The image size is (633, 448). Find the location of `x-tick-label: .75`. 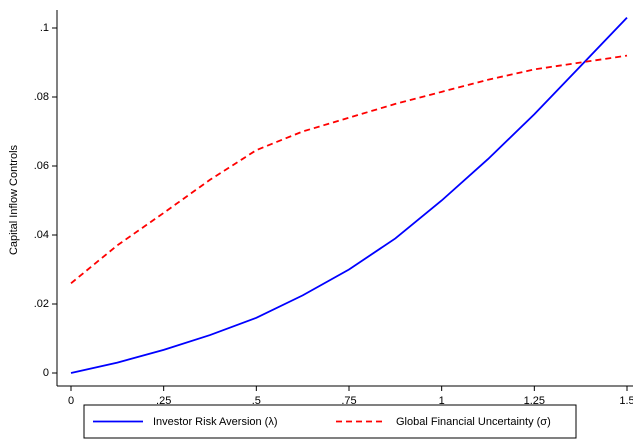

x-tick-label: .75 is located at coordinates (348, 401).